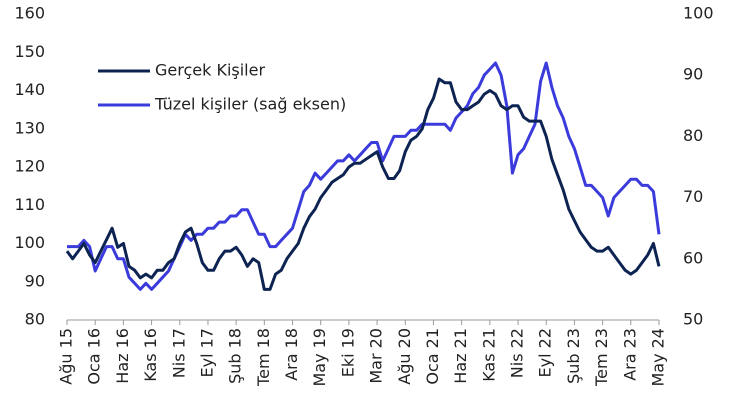  Describe the element at coordinates (29, 51) in the screenshot. I see `y-tick-label: 150` at that location.